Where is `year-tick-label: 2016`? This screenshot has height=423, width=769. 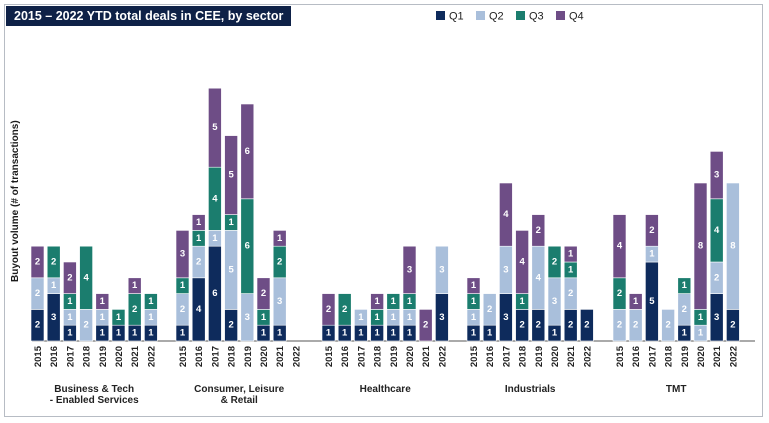 year-tick-label: 2016 is located at coordinates (636, 356).